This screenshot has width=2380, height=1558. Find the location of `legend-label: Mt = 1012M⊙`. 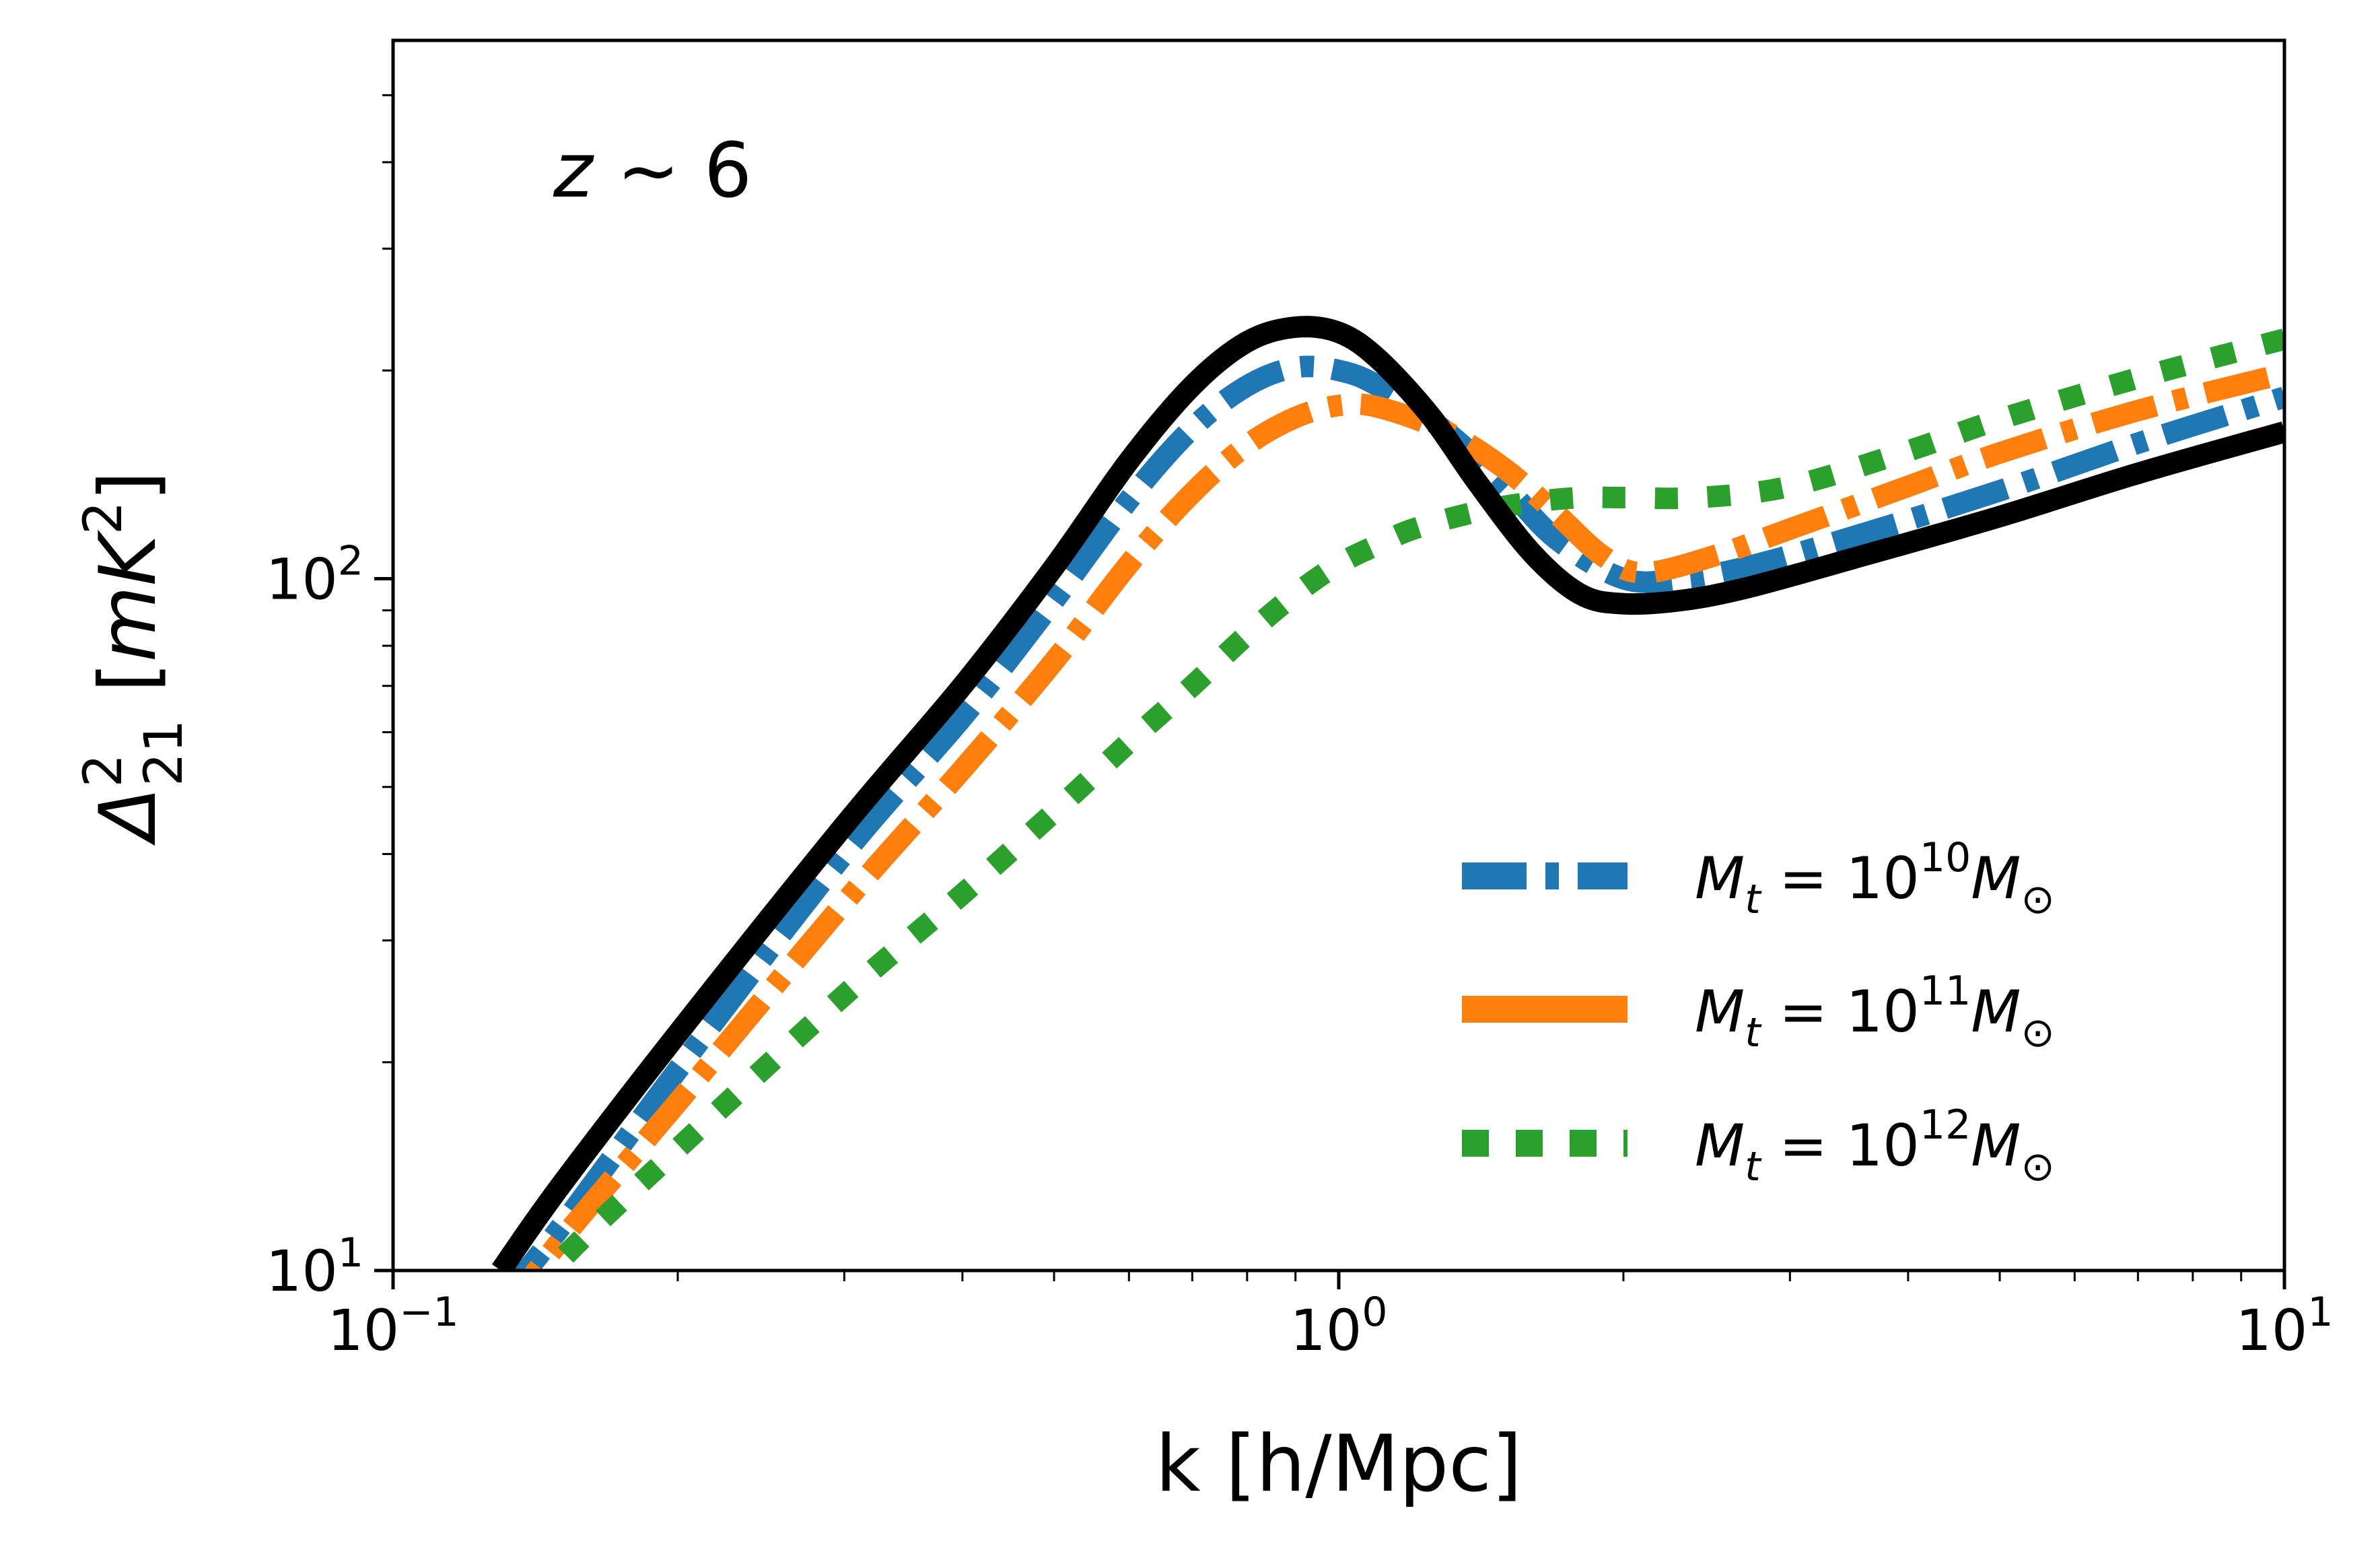

legend-label: Mt = 1012M⊙ is located at coordinates (1875, 1146).